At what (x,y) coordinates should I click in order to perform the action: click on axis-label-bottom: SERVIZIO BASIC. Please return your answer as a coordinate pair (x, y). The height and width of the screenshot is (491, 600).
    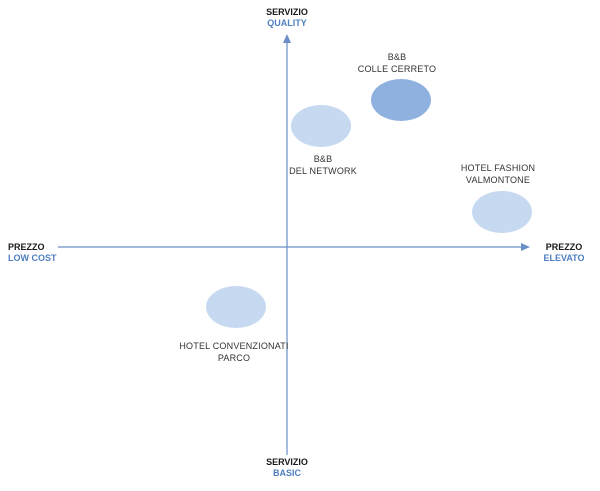
    Looking at the image, I should click on (287, 468).